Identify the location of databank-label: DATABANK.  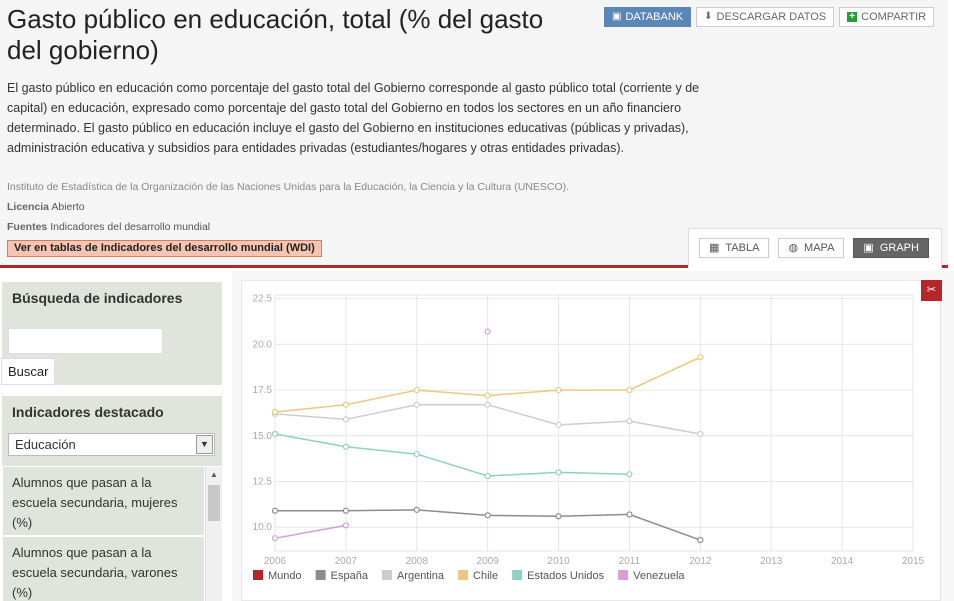
(654, 17).